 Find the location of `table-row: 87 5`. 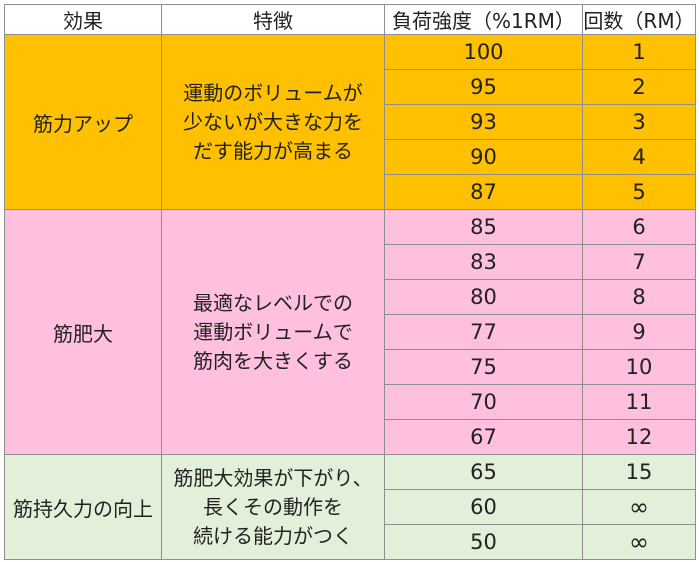

table-row: 87 5 is located at coordinates (350, 192).